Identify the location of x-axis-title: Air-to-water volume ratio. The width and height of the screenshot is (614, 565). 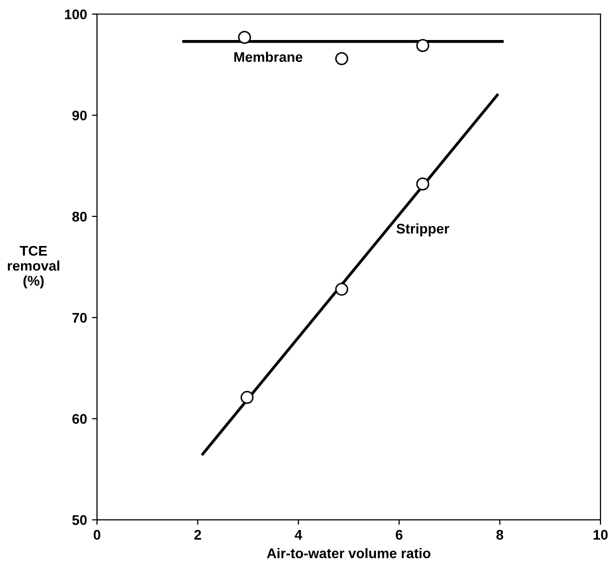
(348, 553).